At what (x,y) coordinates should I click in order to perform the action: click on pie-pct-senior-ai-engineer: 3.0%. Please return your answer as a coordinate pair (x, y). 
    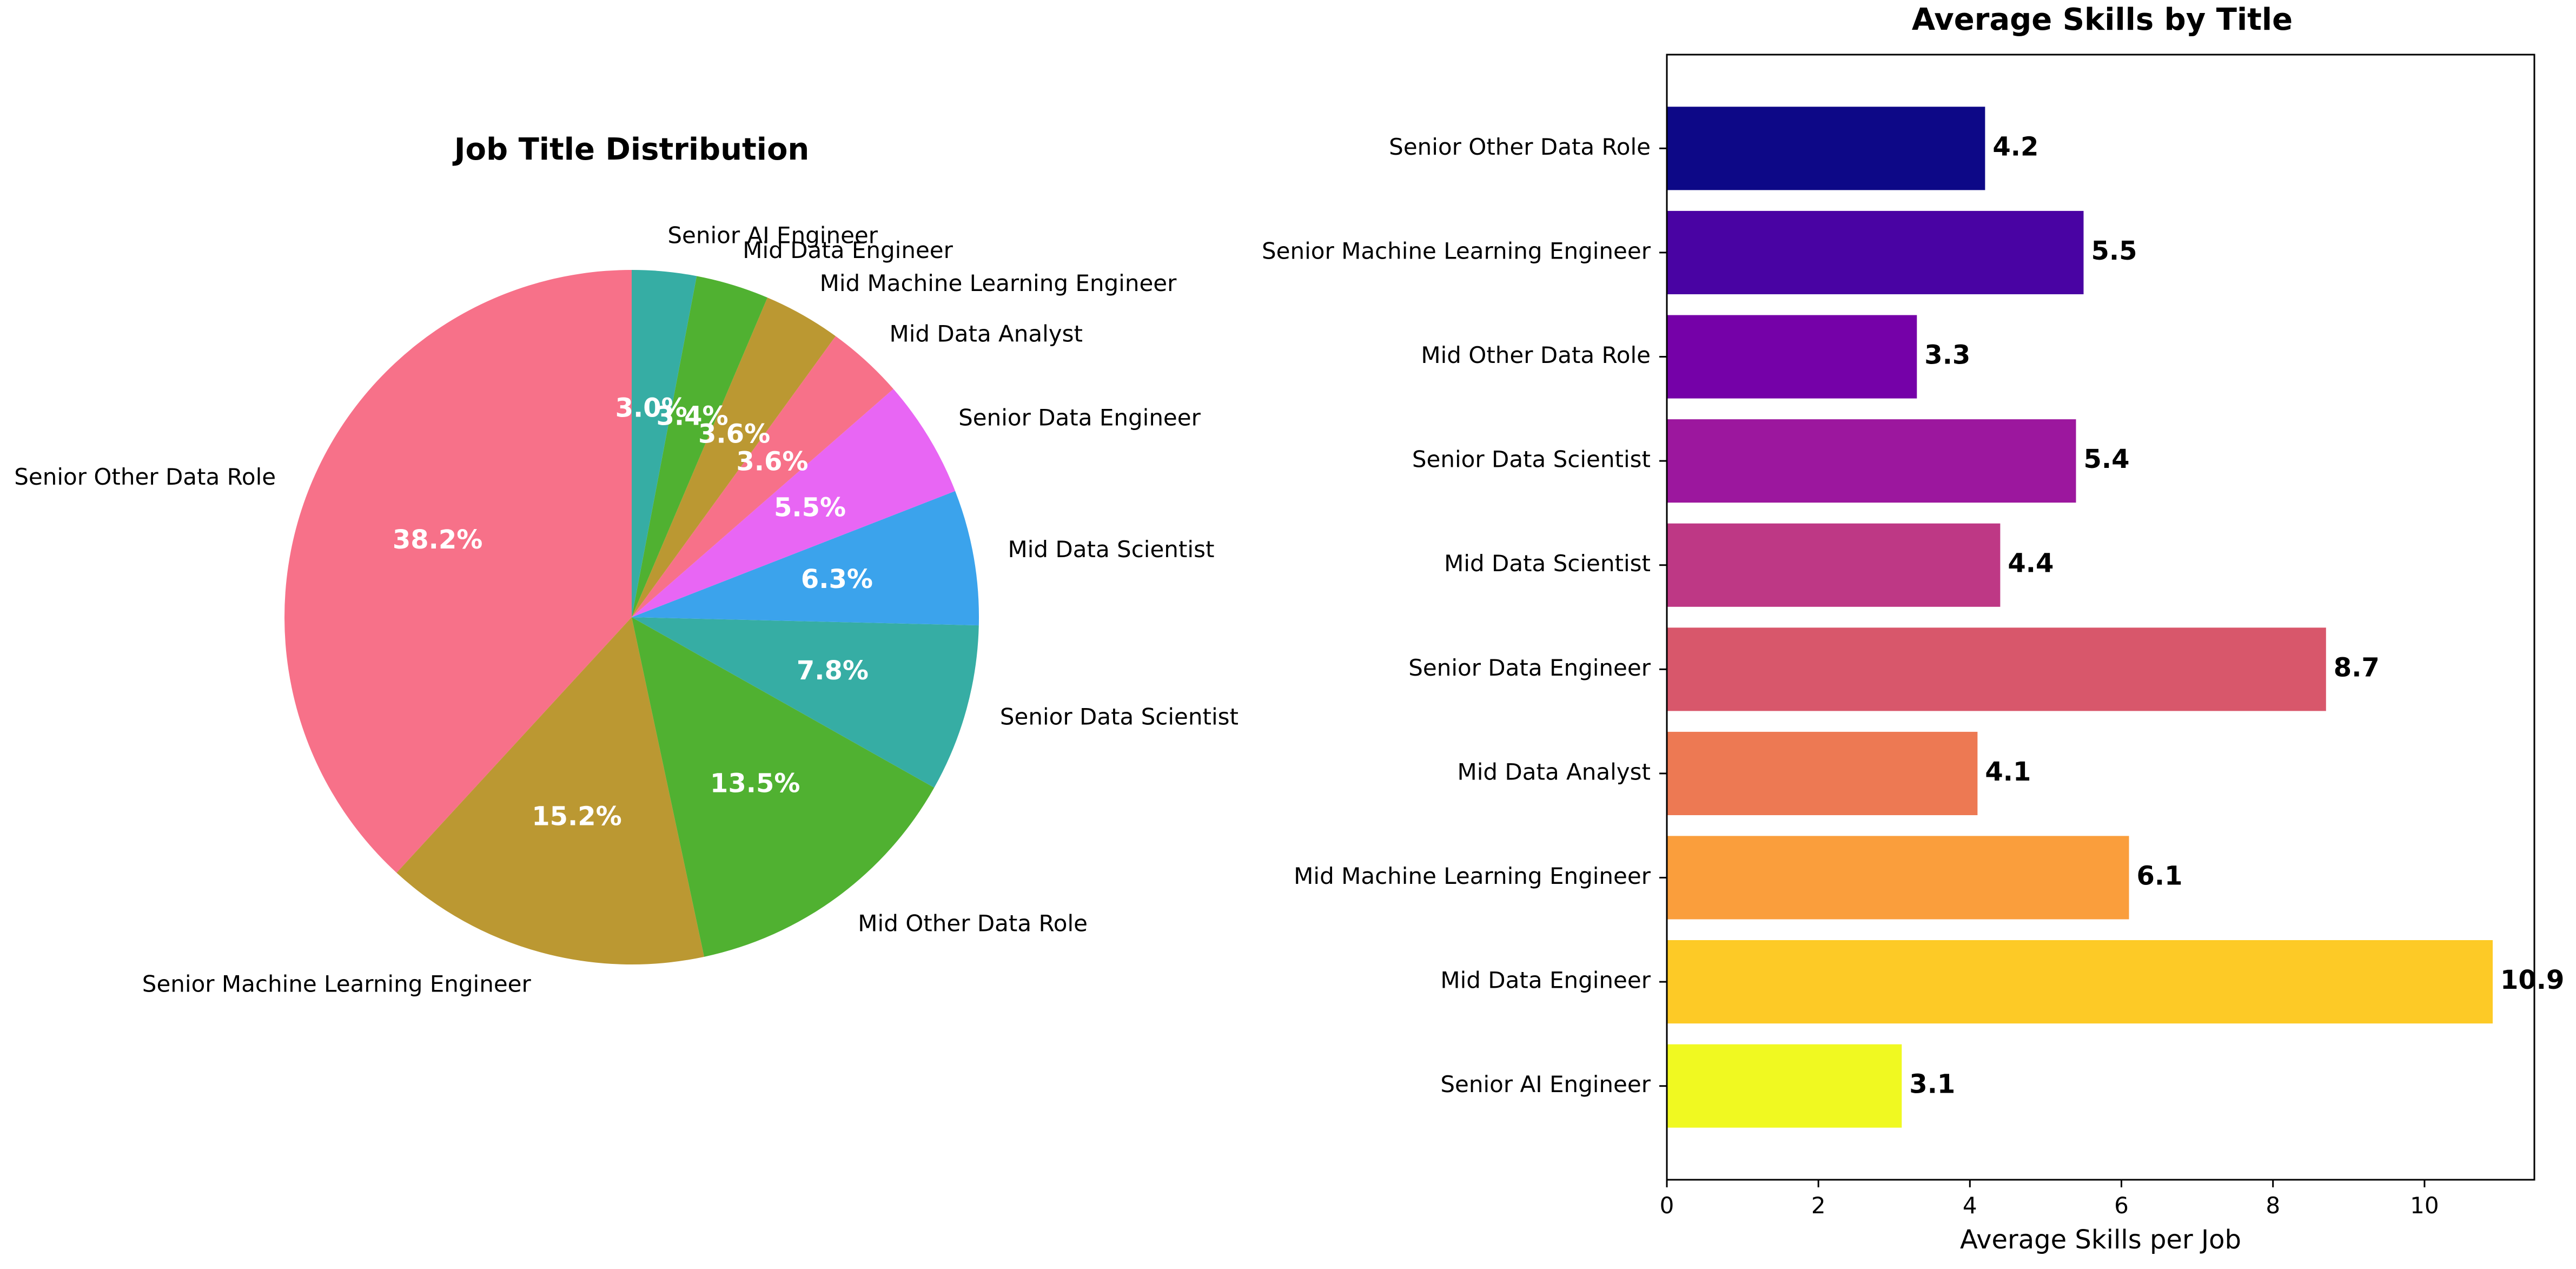
    Looking at the image, I should click on (651, 409).